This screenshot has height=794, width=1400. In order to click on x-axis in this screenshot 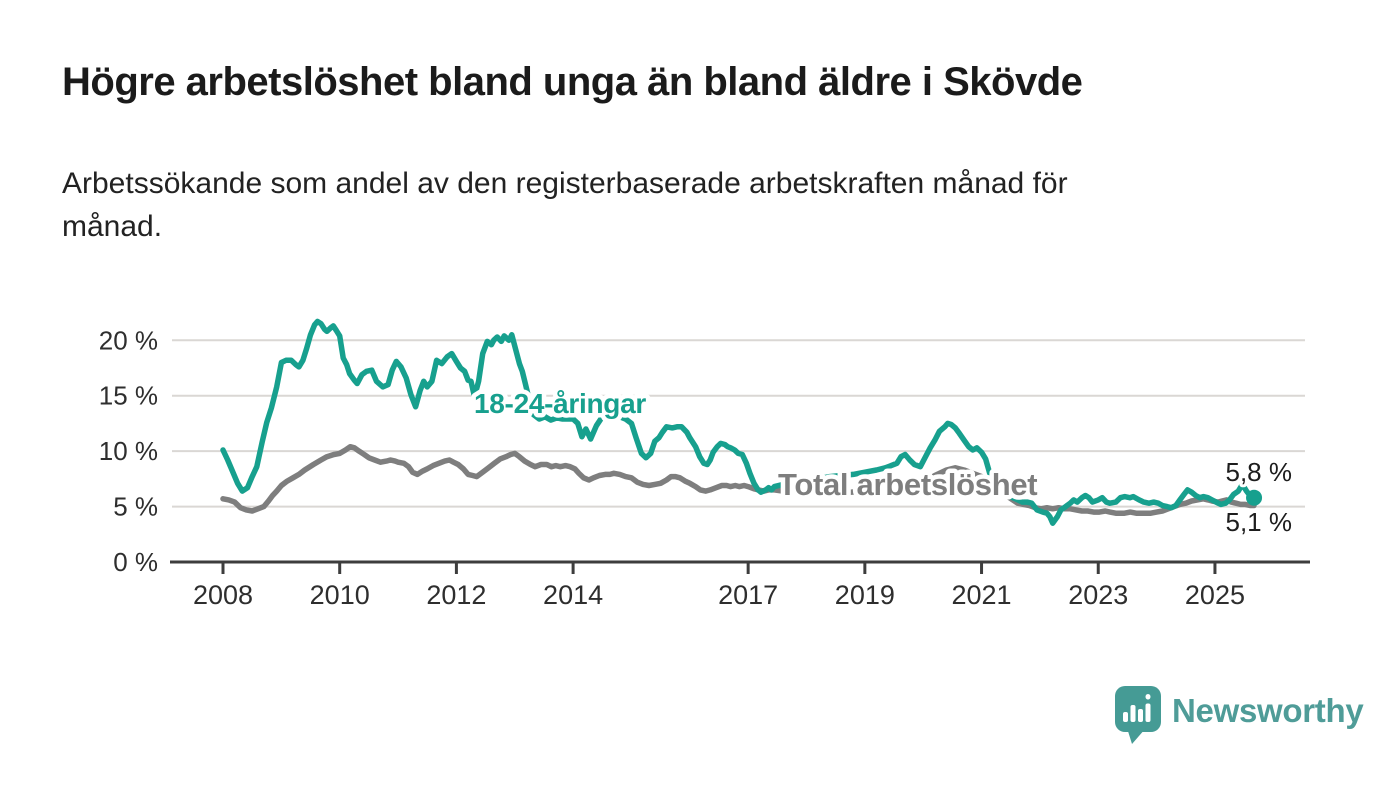, I will do `click(740, 567)`.